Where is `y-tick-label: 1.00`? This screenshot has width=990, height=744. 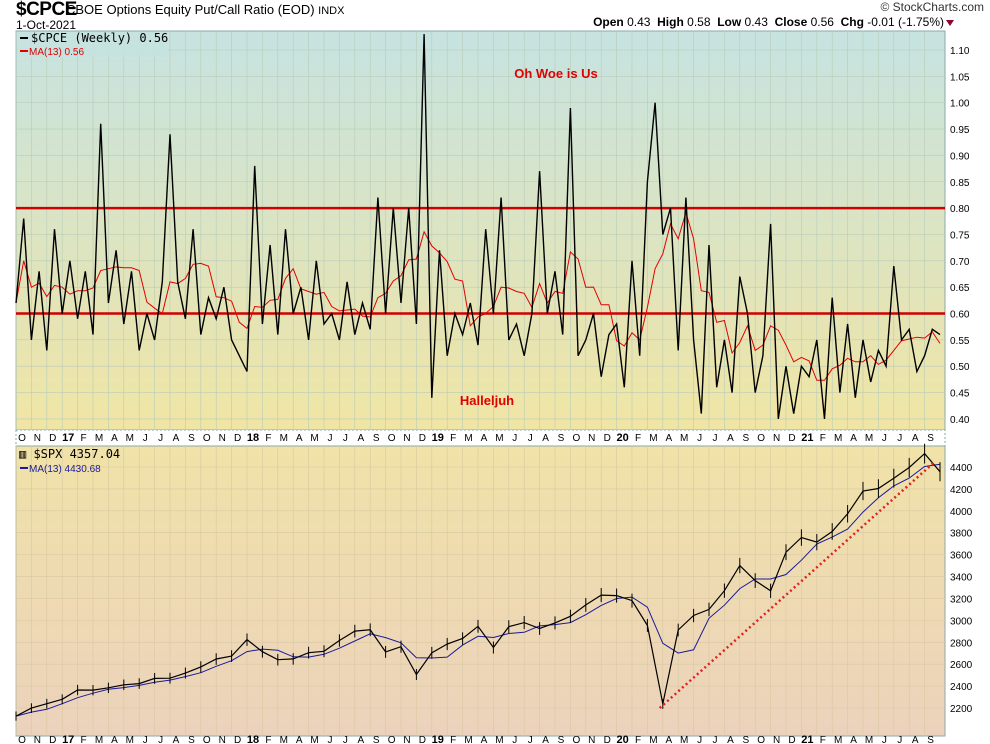 y-tick-label: 1.00 is located at coordinates (960, 104).